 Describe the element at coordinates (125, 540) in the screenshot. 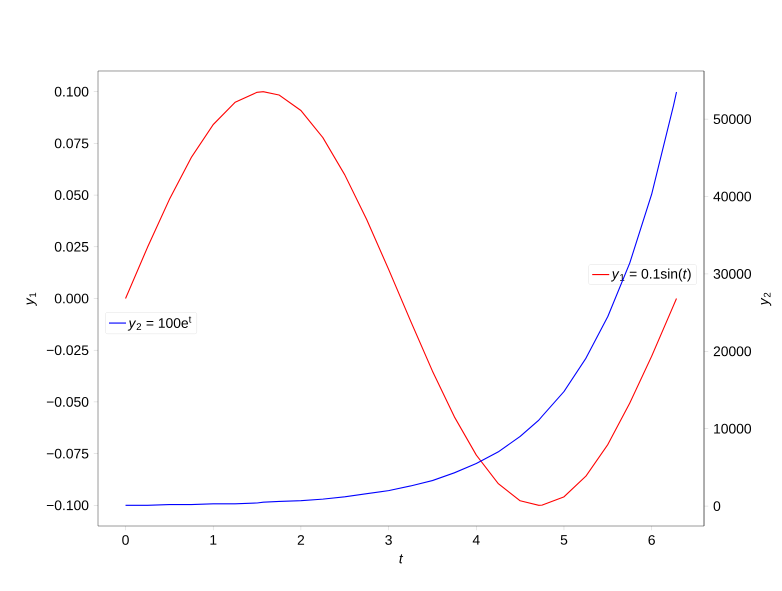

I see `x-tick-label: 0` at that location.